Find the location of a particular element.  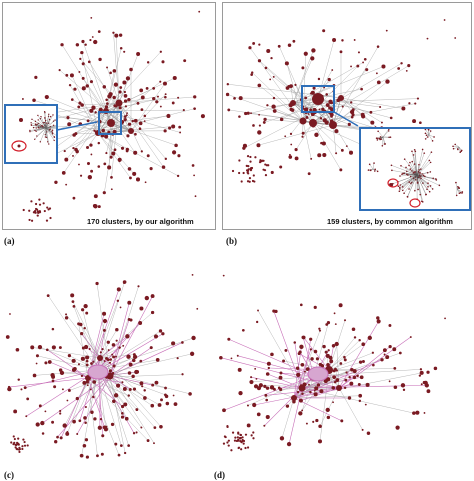

zoom-graph-a is located at coordinates (33, 131).